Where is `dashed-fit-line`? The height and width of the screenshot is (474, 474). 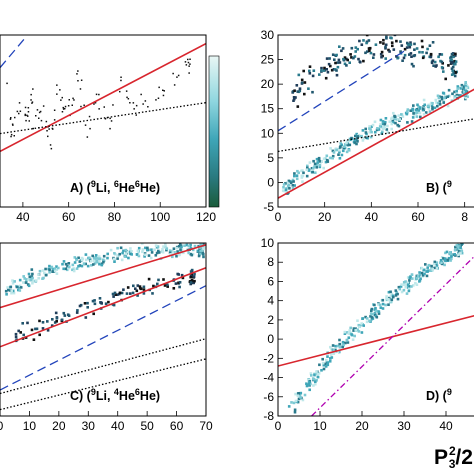 dashed-fit-line is located at coordinates (13, 53).